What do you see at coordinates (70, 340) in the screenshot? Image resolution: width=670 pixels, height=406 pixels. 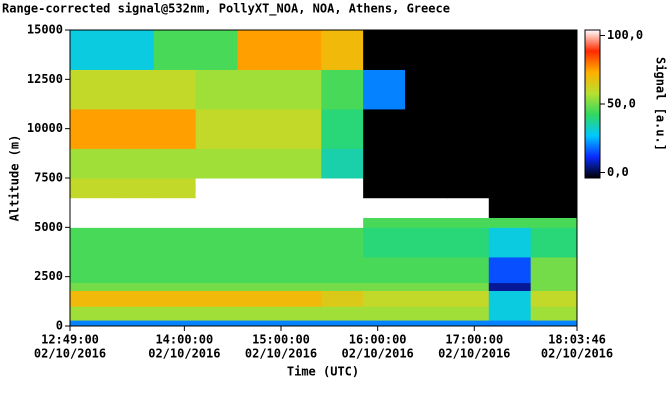 I see `x-tick-label: 12:49:00` at bounding box center [70, 340].